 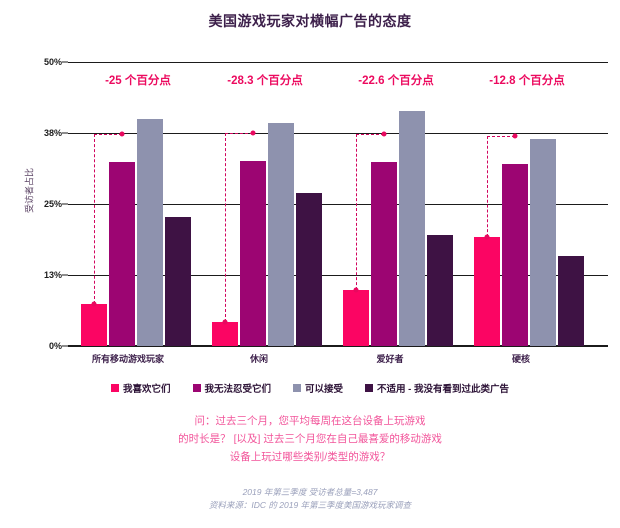 I want to click on y-axis-title: 受访者占比, so click(x=29, y=191).